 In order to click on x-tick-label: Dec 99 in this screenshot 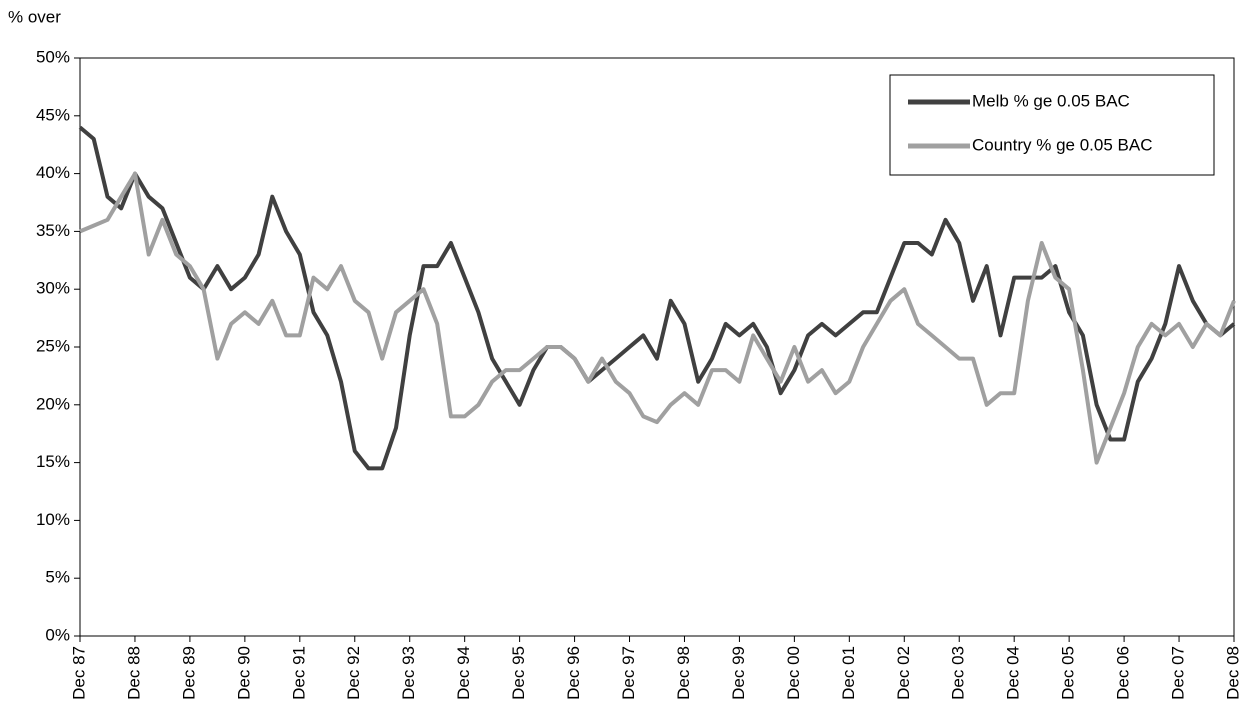, I will do `click(738, 673)`.